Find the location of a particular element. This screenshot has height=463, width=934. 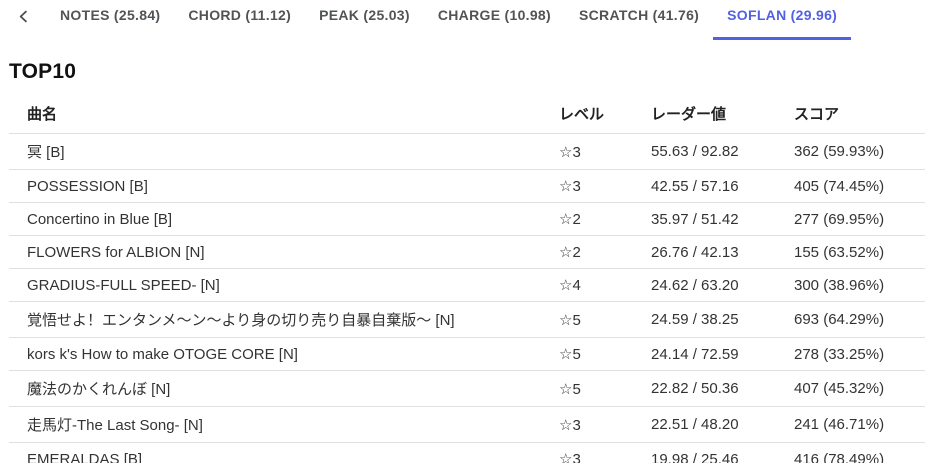

score-value: 693 (64.29%) is located at coordinates (850, 319).